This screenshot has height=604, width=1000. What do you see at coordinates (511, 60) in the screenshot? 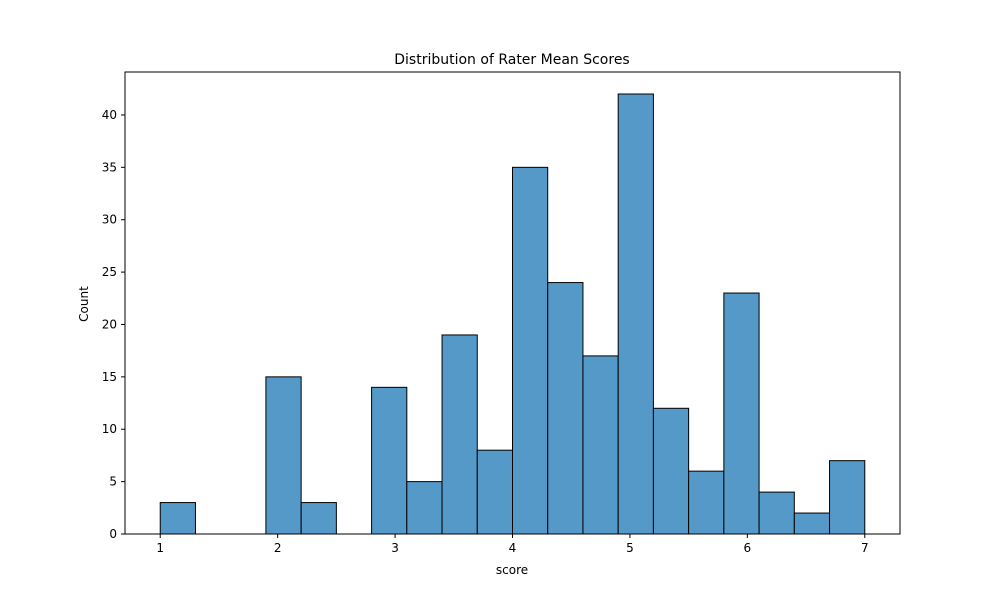
I see `chart-title: Distribution of Rater Mean Scores` at bounding box center [511, 60].